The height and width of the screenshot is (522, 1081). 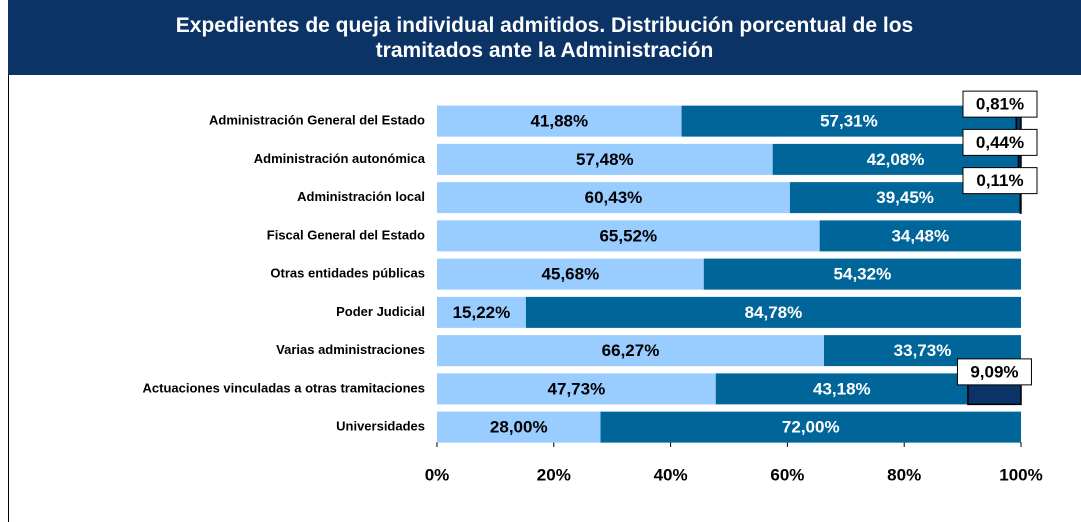 I want to click on value-label: 41,88%, so click(x=559, y=121).